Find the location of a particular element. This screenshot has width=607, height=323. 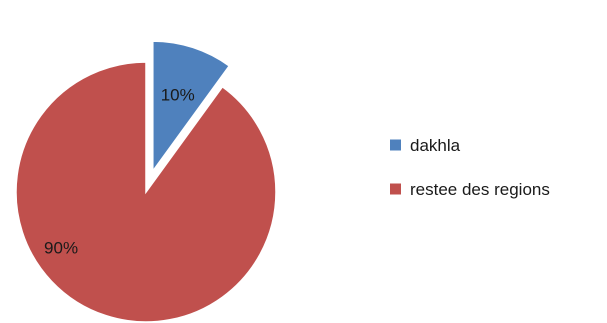

legend-swatch-dakhla is located at coordinates (395, 145).